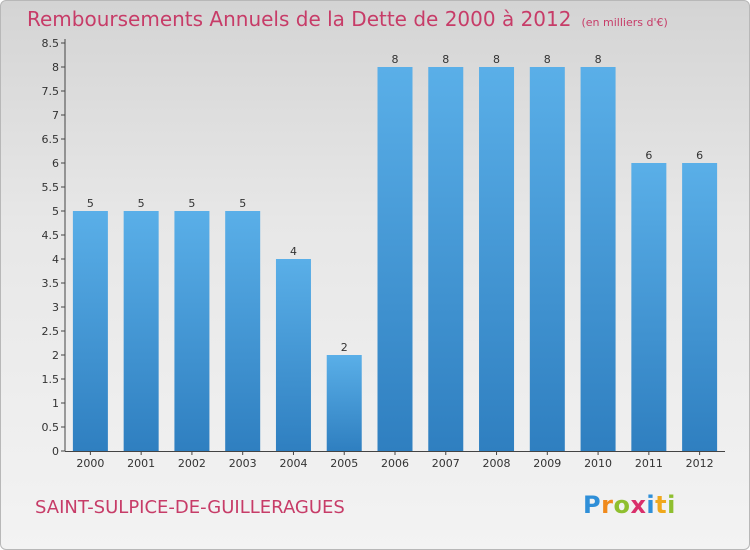 This screenshot has height=550, width=750. What do you see at coordinates (190, 507) in the screenshot?
I see `commune-name: SAINT-SULPICE-DE-GUILLERAGUES` at bounding box center [190, 507].